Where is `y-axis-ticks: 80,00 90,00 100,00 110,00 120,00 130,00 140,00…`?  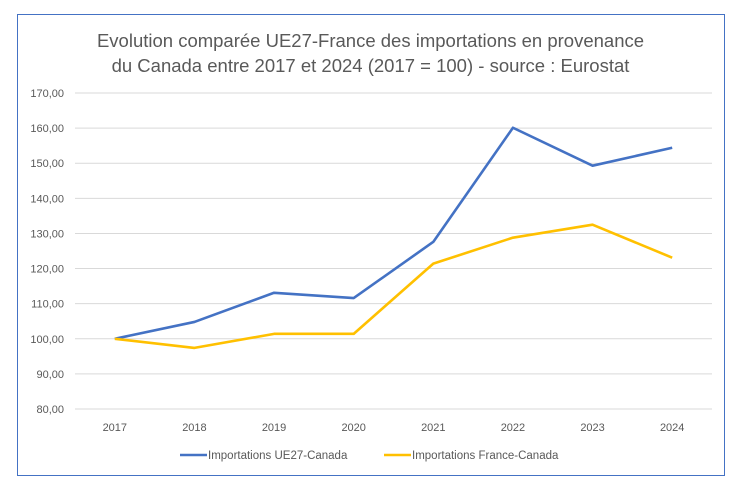 y-axis-ticks: 80,00 90,00 100,00 110,00 120,00 130,00 140,00… is located at coordinates (47, 252).